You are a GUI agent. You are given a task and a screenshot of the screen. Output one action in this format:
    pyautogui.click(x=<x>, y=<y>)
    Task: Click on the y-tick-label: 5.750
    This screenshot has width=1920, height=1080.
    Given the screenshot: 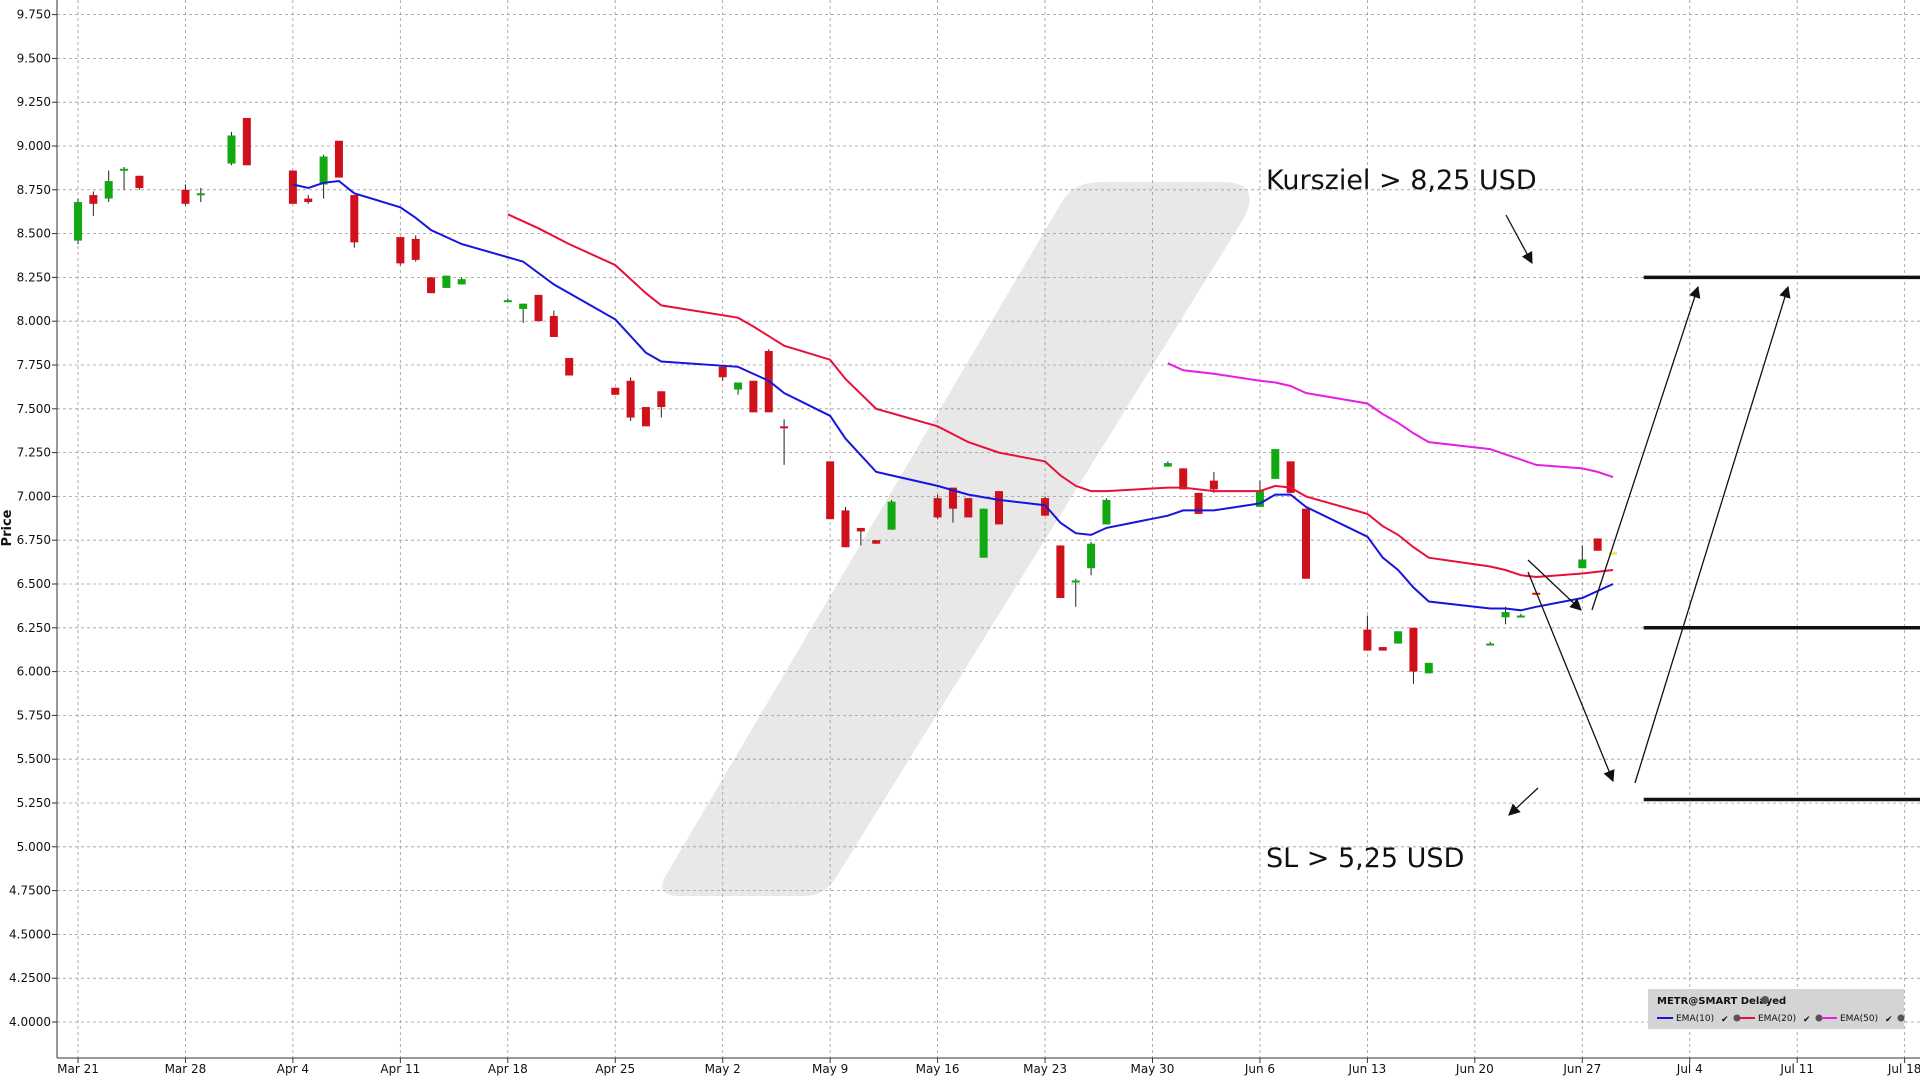 What is the action you would take?
    pyautogui.click(x=34, y=715)
    